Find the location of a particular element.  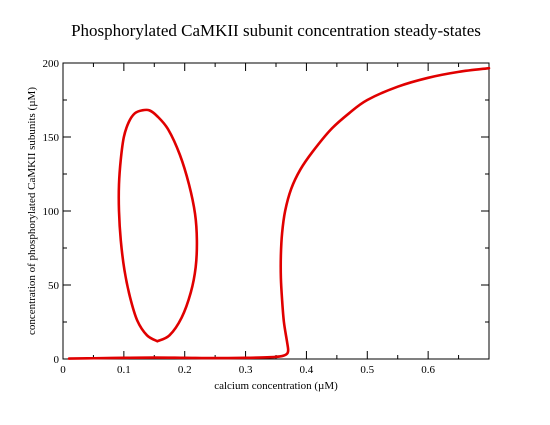

x-tick-label: 0.3 is located at coordinates (246, 370).